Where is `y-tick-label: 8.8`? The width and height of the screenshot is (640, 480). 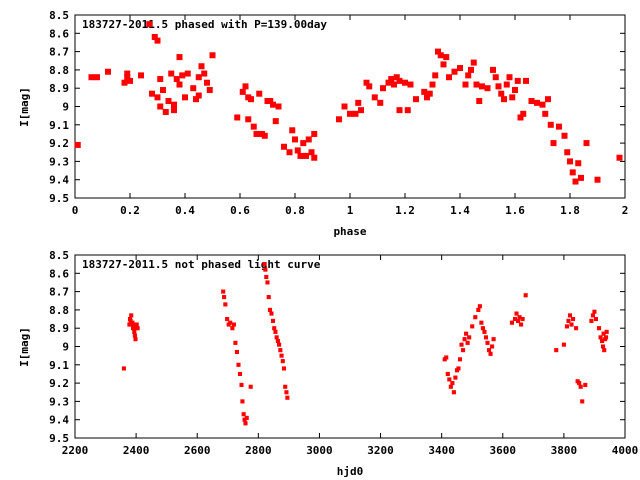 y-tick-label: 8.8 is located at coordinates (59, 310).